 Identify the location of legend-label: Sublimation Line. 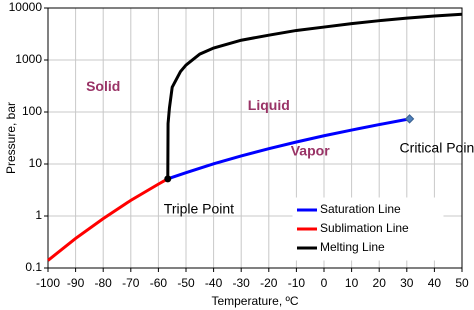
(364, 228).